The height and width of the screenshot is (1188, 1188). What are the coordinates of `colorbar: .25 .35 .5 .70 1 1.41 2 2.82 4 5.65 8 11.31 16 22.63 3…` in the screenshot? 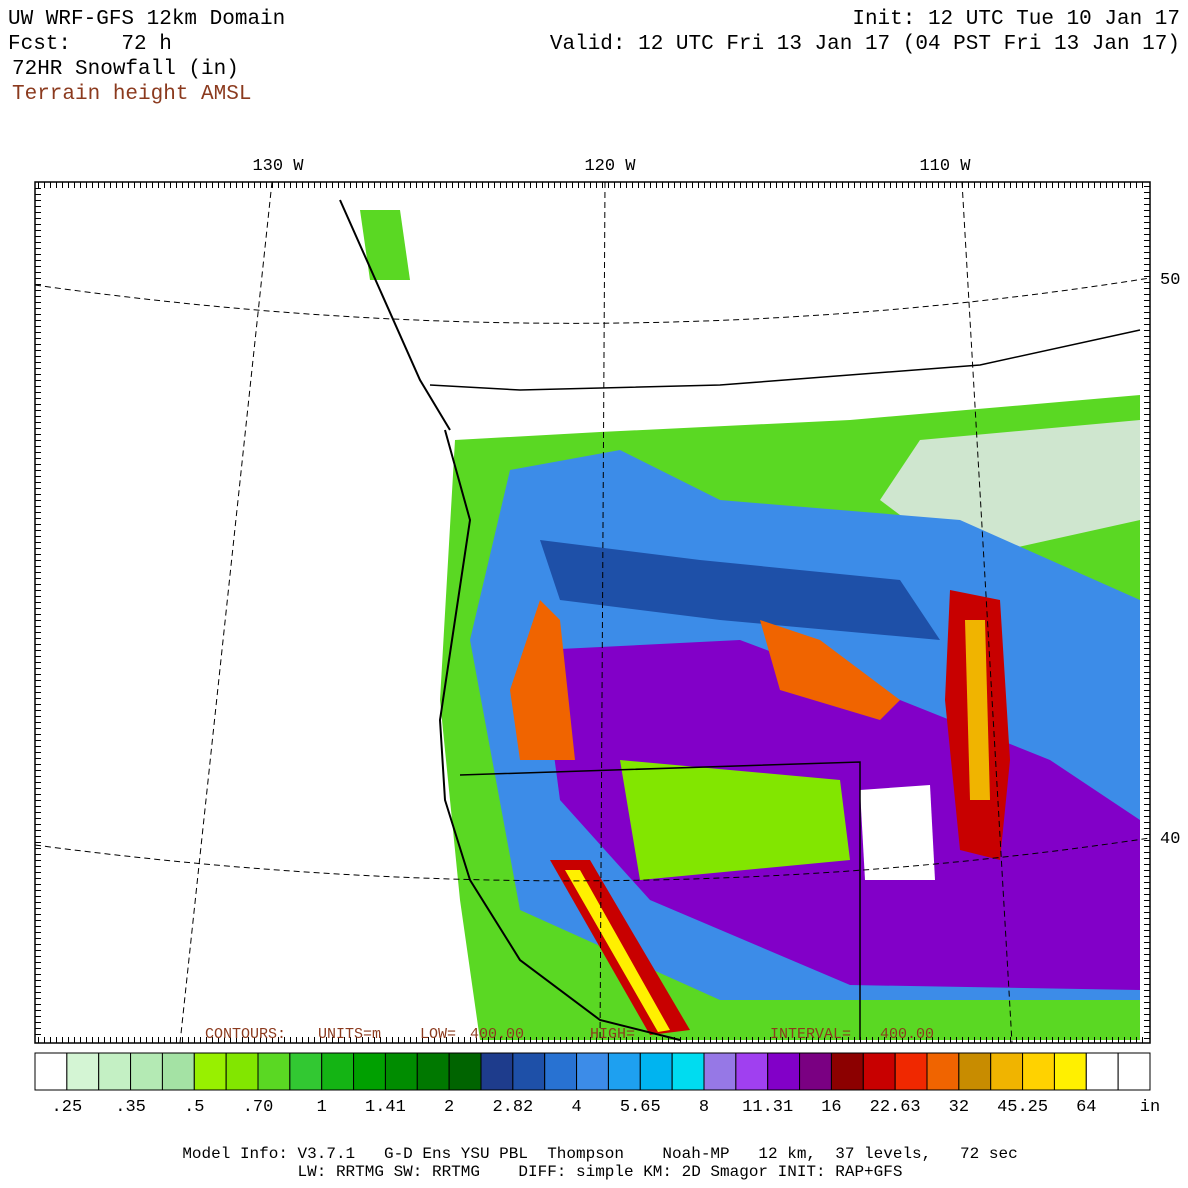 It's located at (597, 1084).